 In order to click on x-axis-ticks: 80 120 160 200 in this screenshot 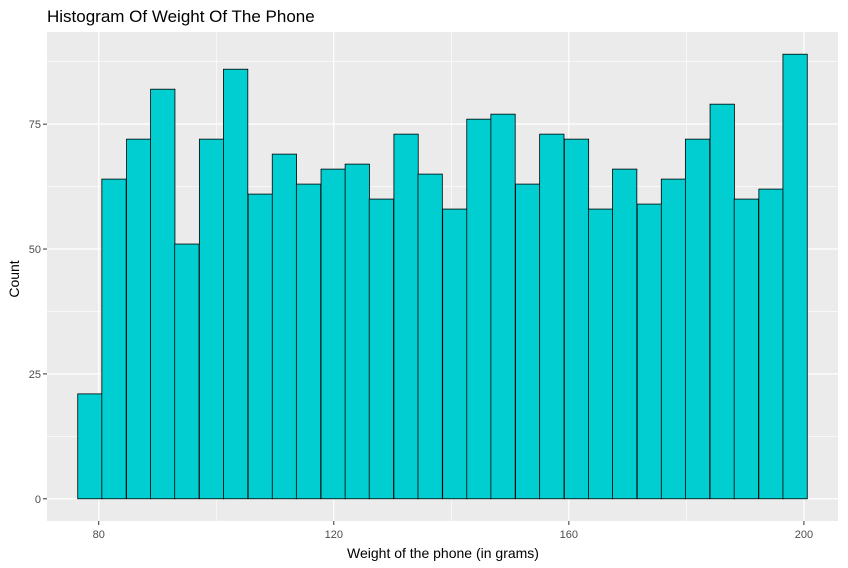, I will do `click(453, 531)`.